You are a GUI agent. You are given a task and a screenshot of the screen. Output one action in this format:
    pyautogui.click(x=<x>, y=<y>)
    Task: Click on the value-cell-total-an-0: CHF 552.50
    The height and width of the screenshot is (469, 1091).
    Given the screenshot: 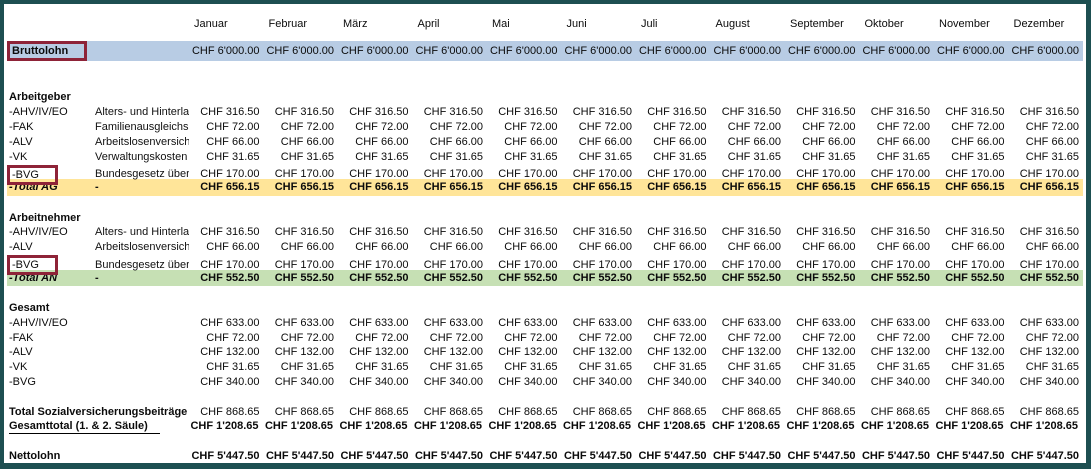 What is the action you would take?
    pyautogui.click(x=226, y=278)
    